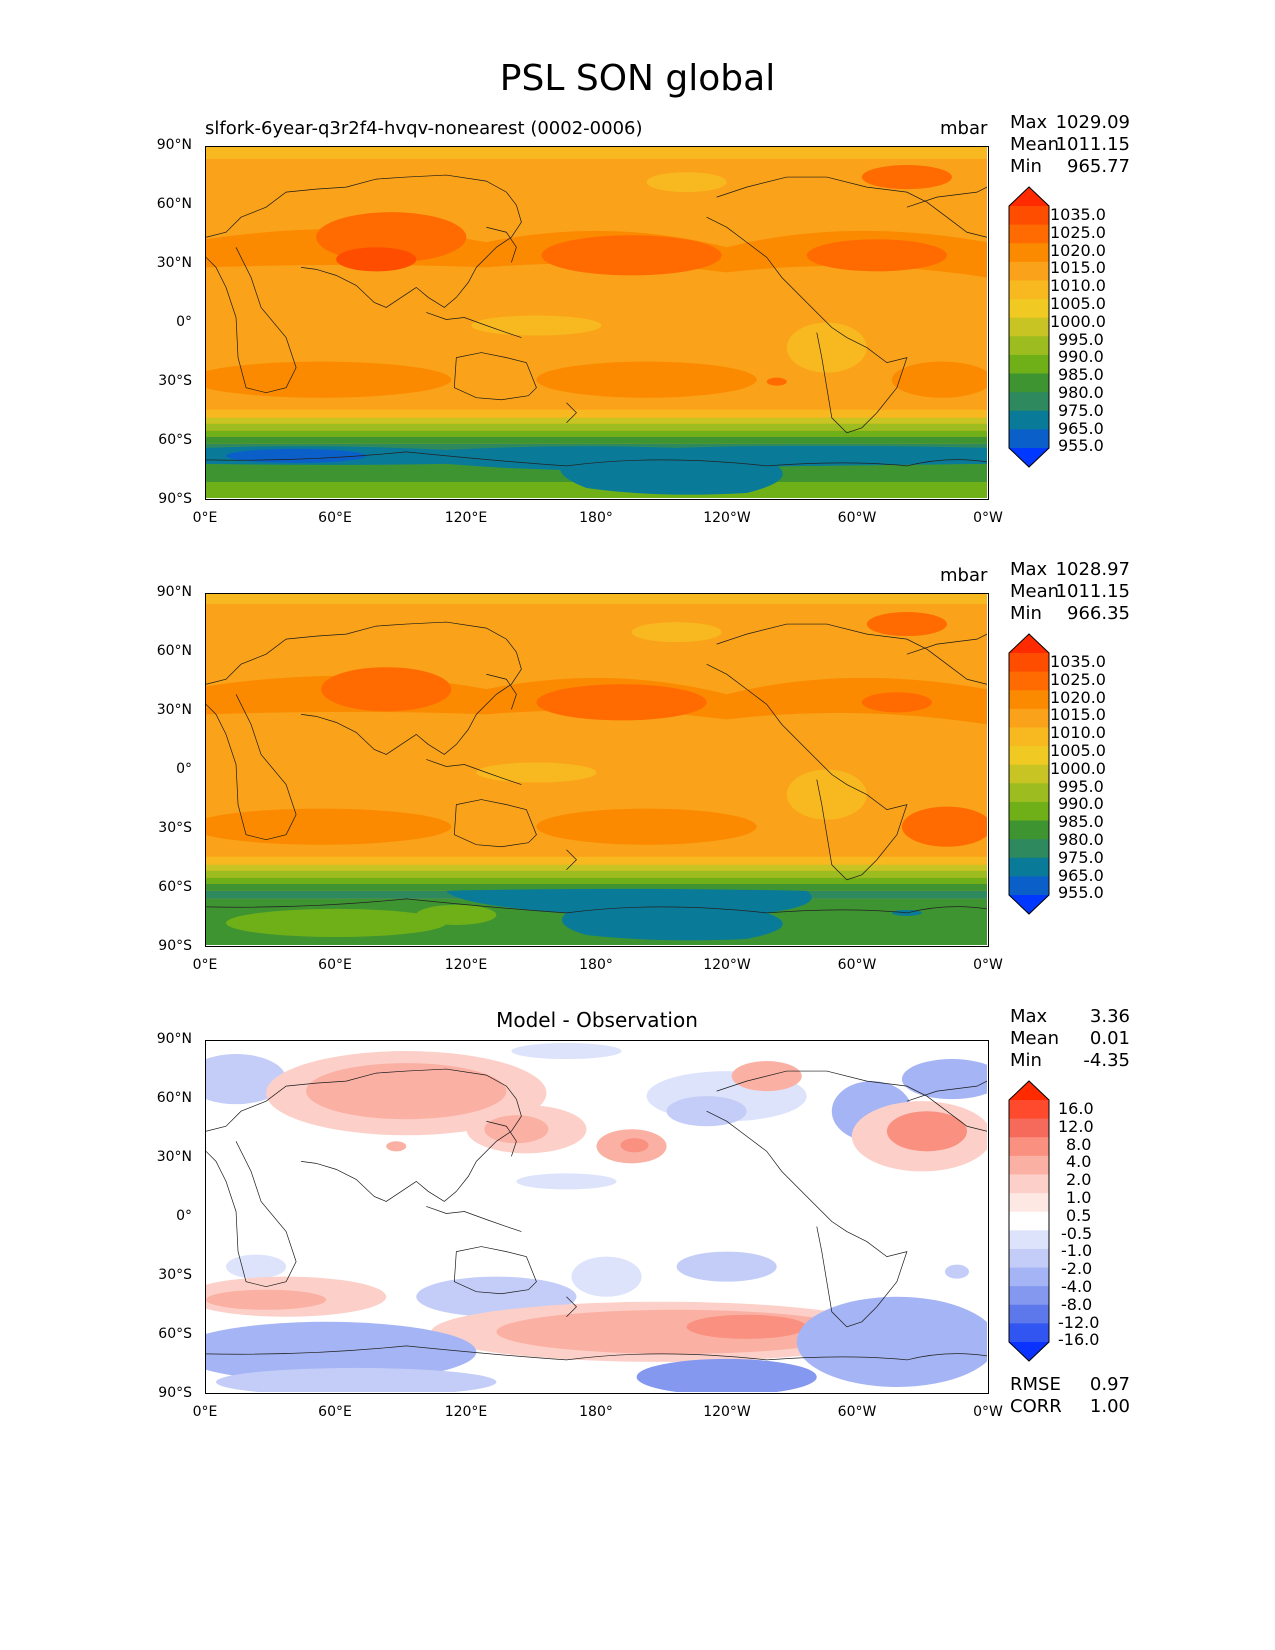 Image resolution: width=1275 pixels, height=1650 pixels. What do you see at coordinates (1079, 1180) in the screenshot?
I see `colorbar-label: 2.0` at bounding box center [1079, 1180].